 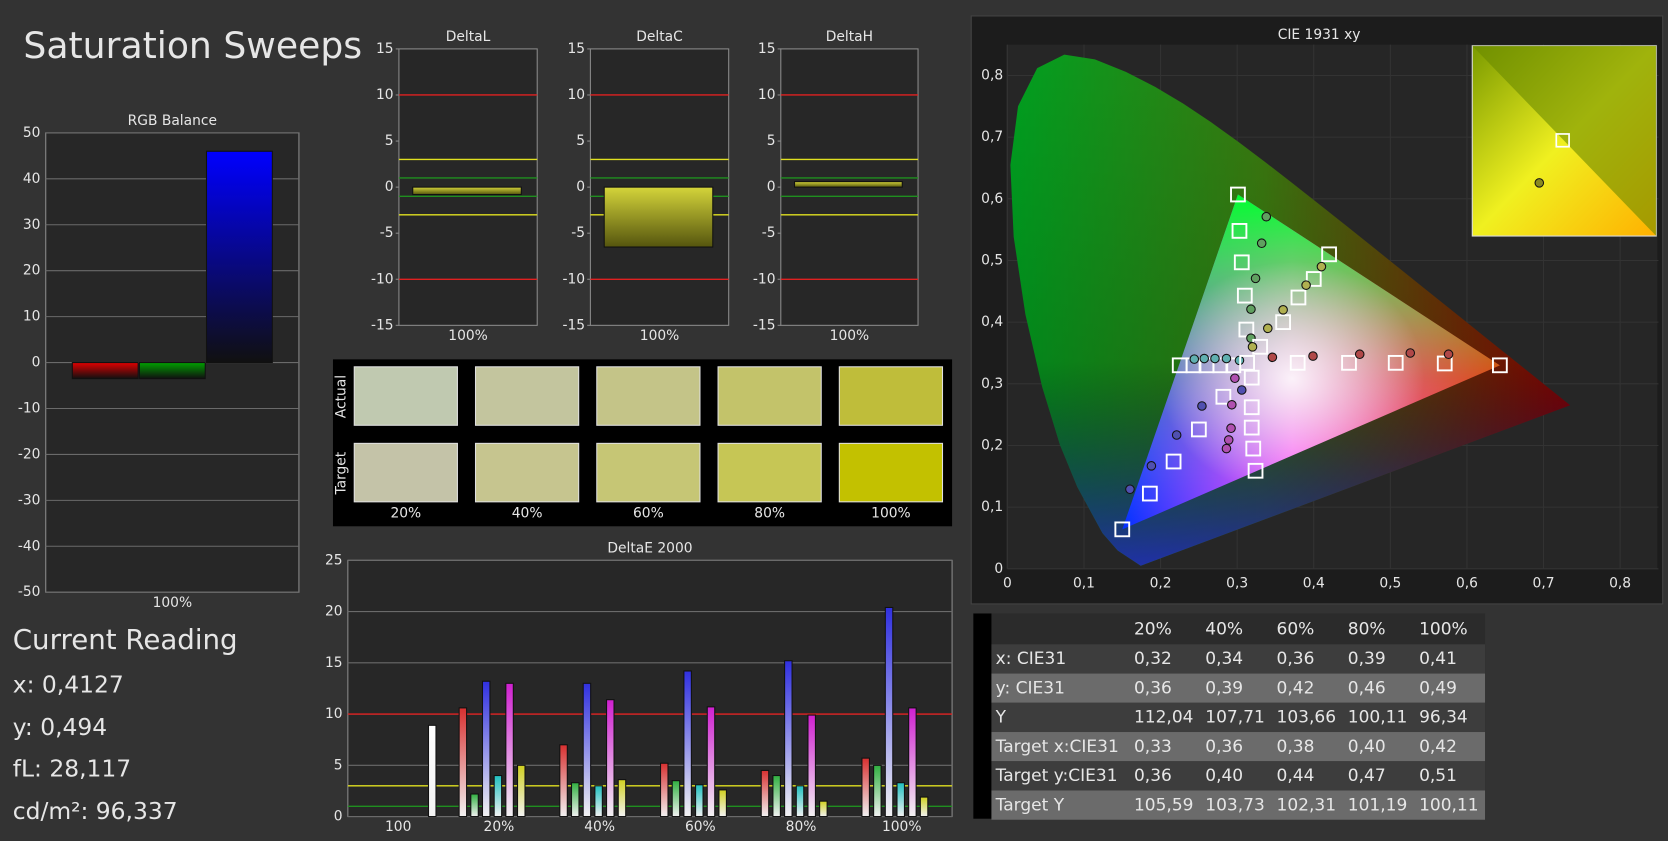 What do you see at coordinates (648, 514) in the screenshot?
I see `swatch-column-label: 60%` at bounding box center [648, 514].